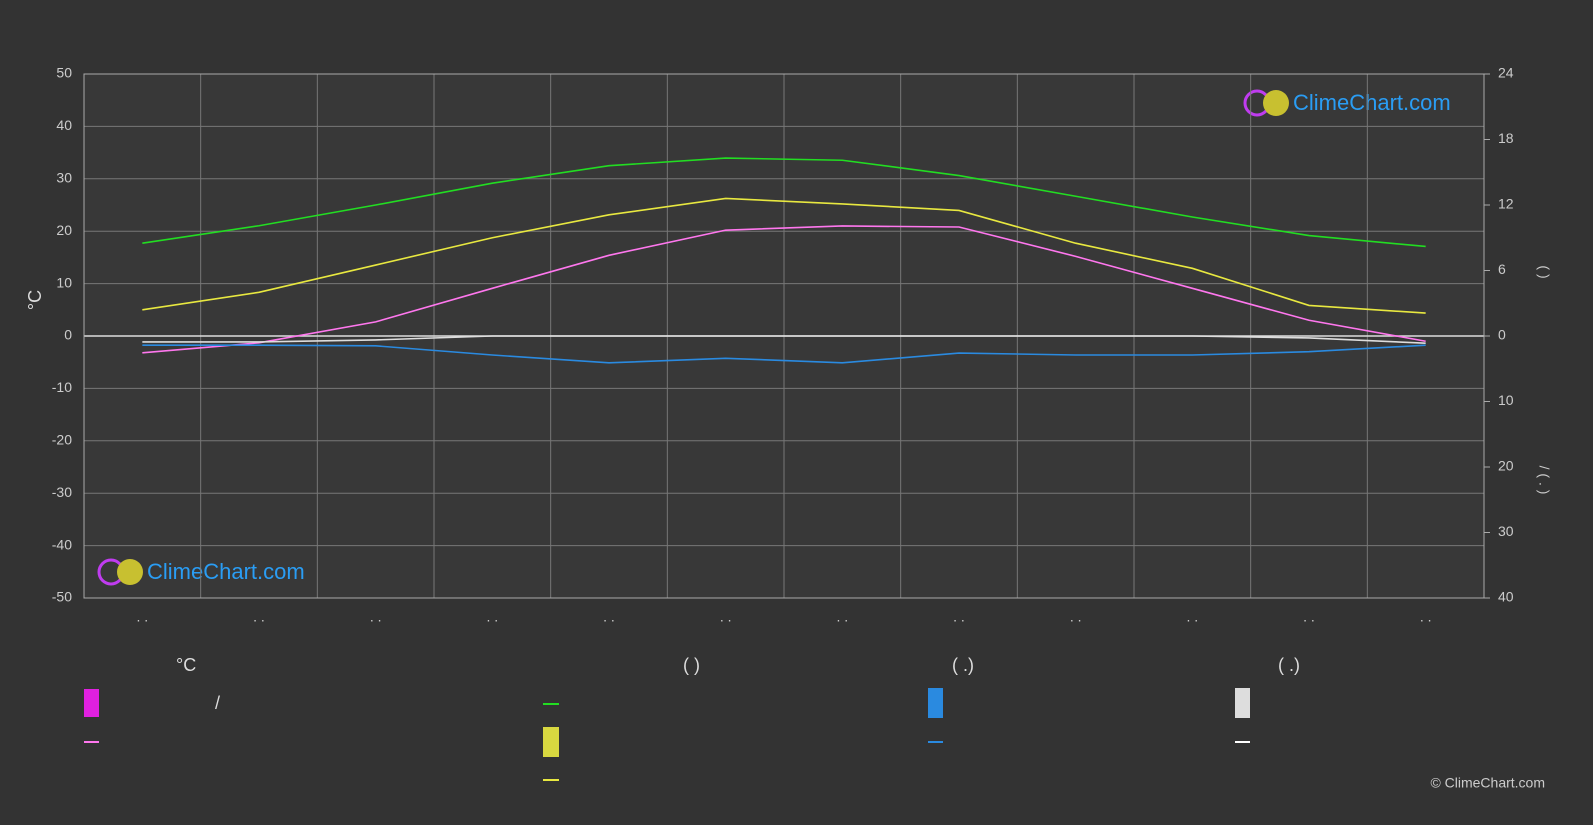 The height and width of the screenshot is (825, 1593). I want to click on y3-tick-label: 20, so click(1506, 466).